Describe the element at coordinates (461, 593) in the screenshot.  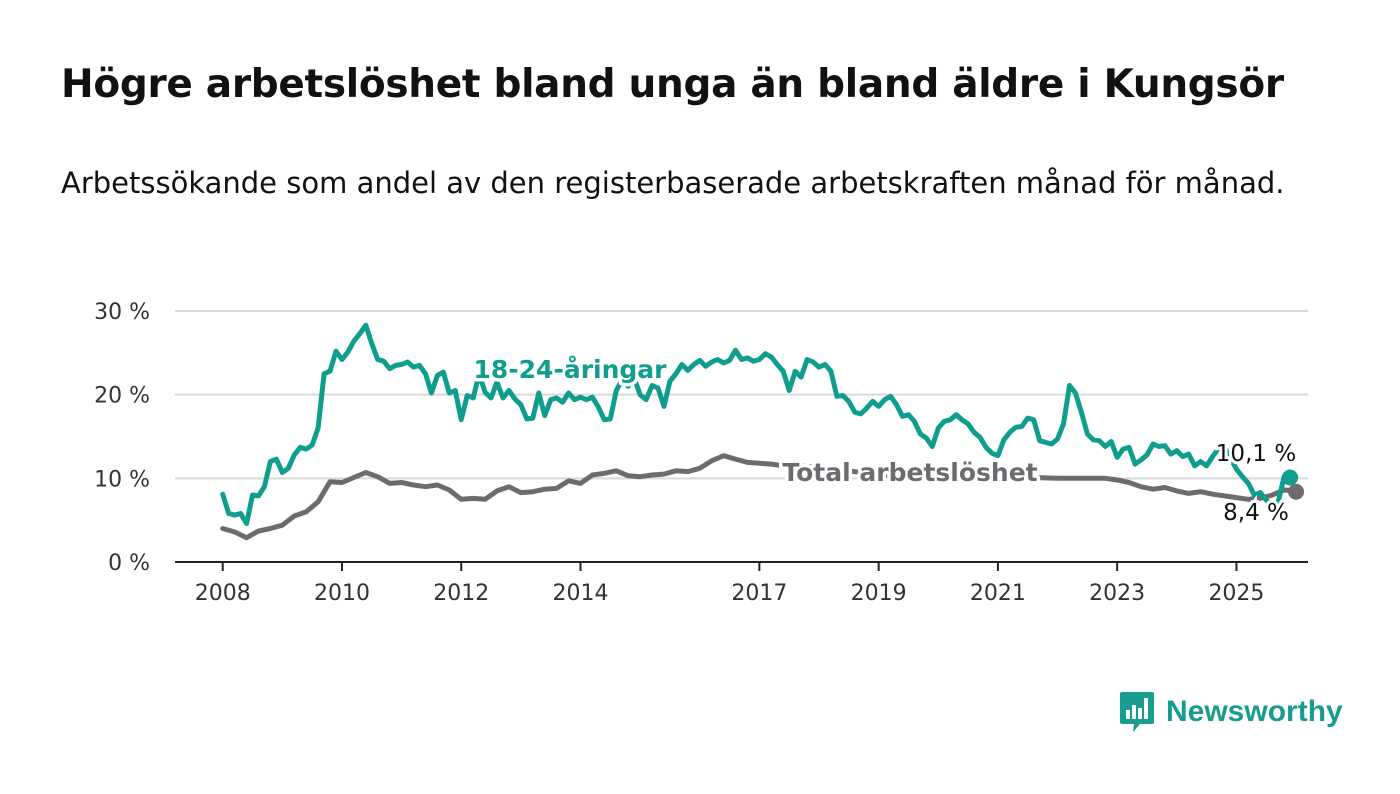
I see `x-tick-label: 2012` at that location.